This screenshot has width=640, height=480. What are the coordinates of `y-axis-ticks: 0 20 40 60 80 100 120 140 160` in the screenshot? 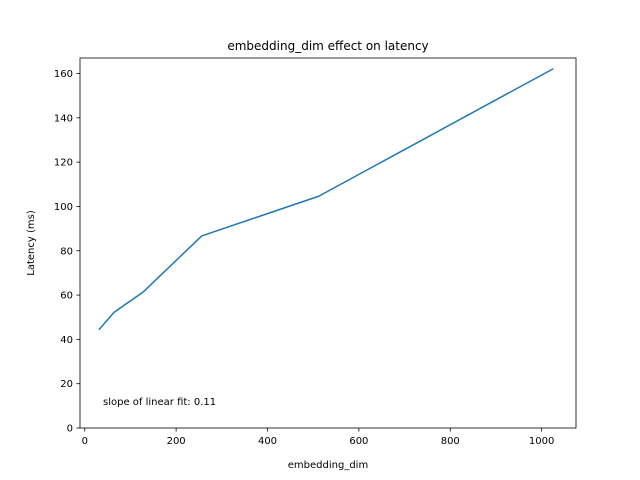 It's located at (67, 252).